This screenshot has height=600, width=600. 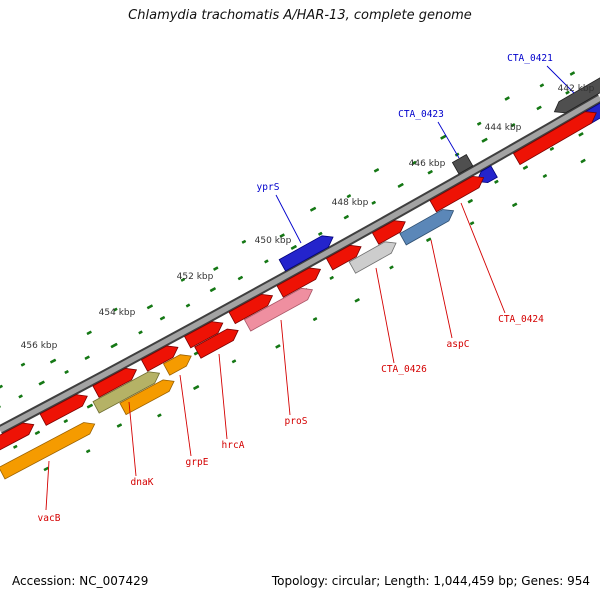 I want to click on gene-label-CTA_0426: CTA_0426, so click(x=404, y=369).